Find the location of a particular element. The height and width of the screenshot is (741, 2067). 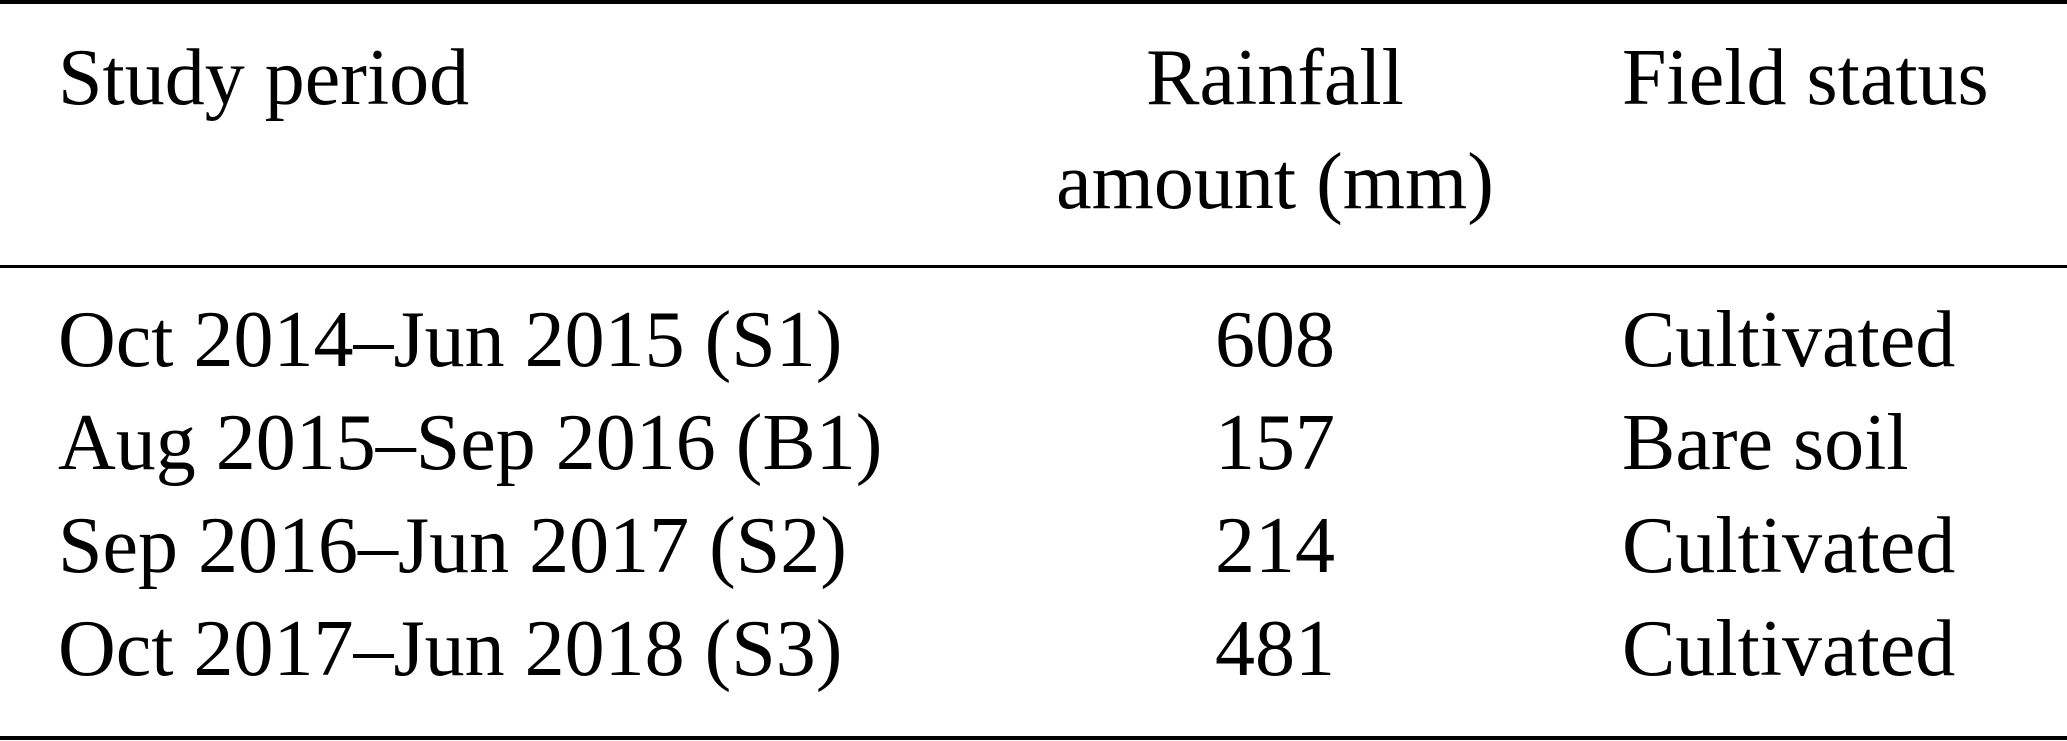

row-period: Oct 2017–Jun 2018 (S3) is located at coordinates (450, 649).